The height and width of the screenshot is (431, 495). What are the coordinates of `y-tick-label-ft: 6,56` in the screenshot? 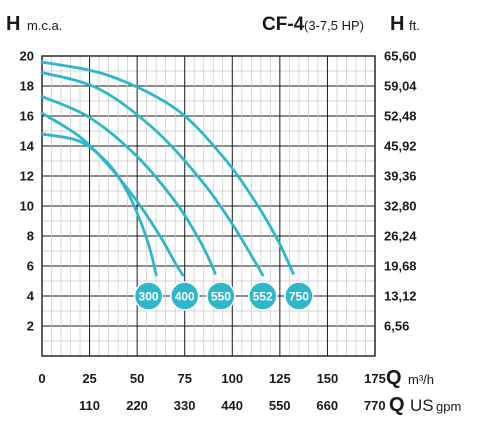 It's located at (396, 326).